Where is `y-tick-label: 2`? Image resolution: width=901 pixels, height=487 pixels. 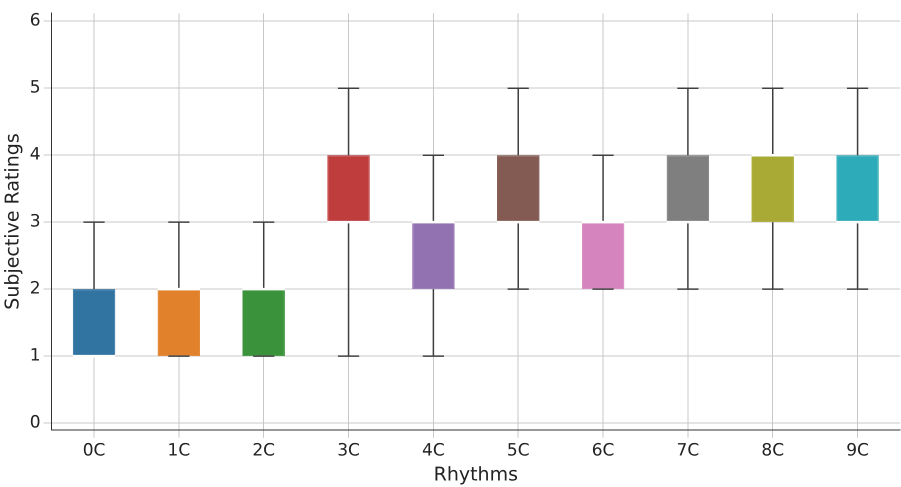
y-tick-label: 2 is located at coordinates (35, 288).